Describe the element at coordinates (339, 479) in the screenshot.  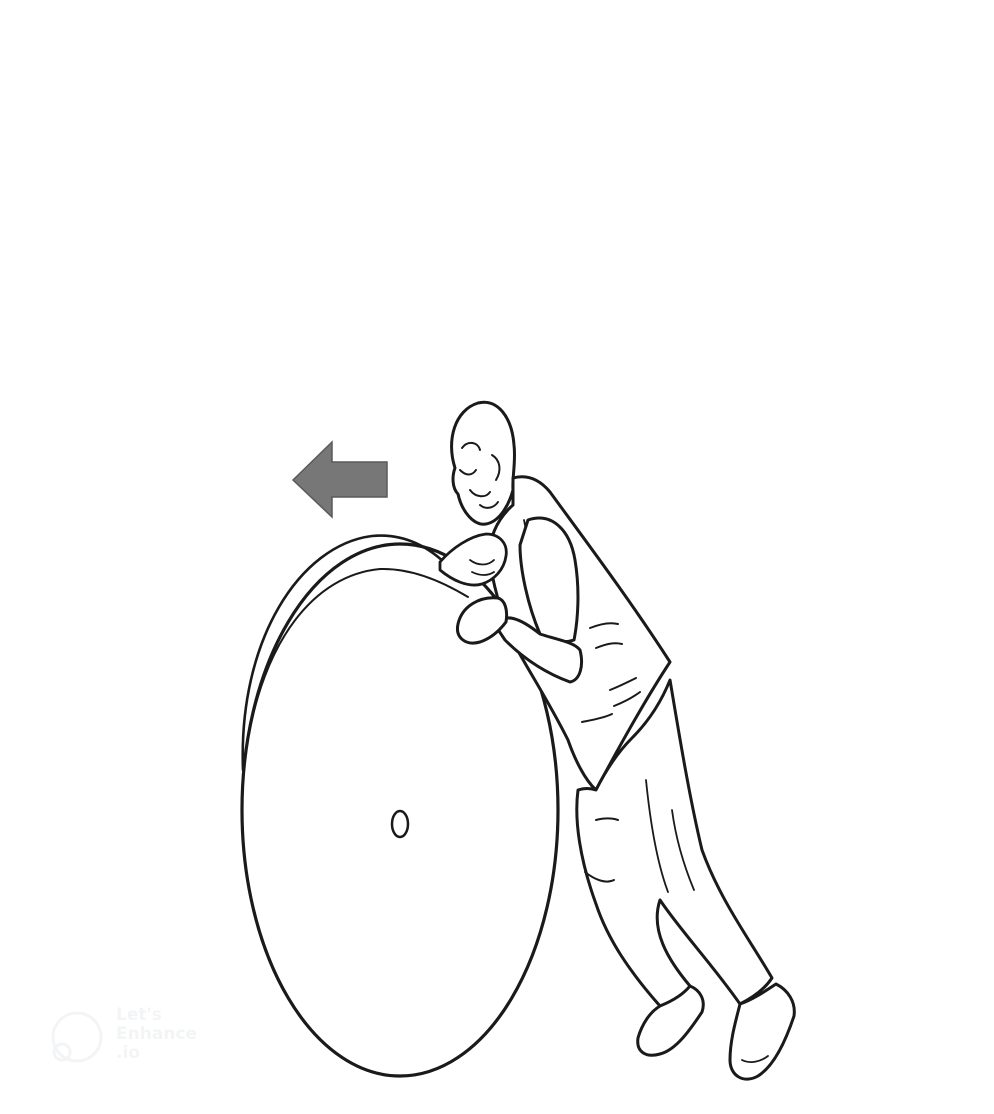
I see `left-arrow-icon` at that location.